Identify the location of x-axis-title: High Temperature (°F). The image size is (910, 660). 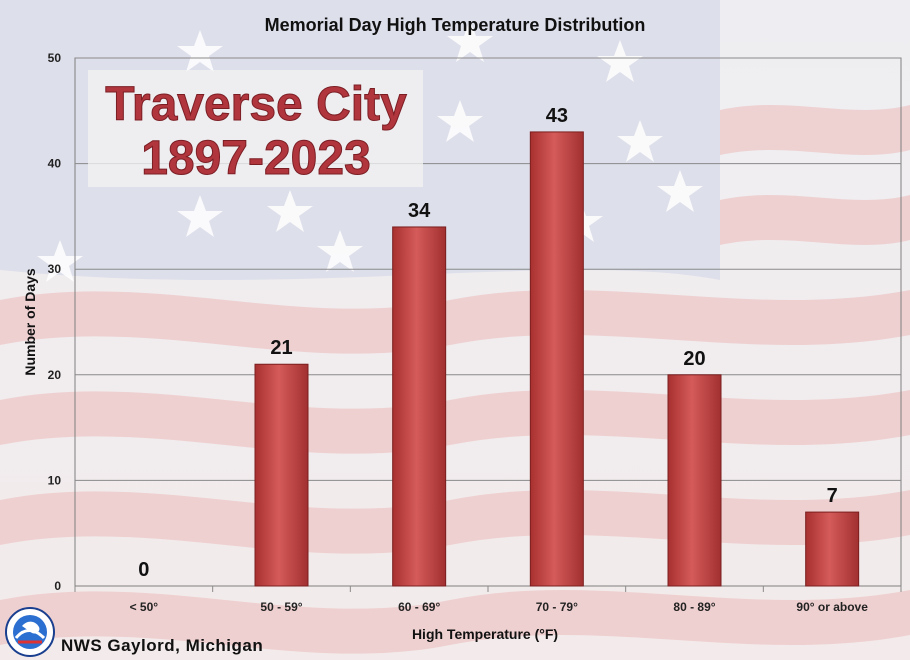
(485, 634).